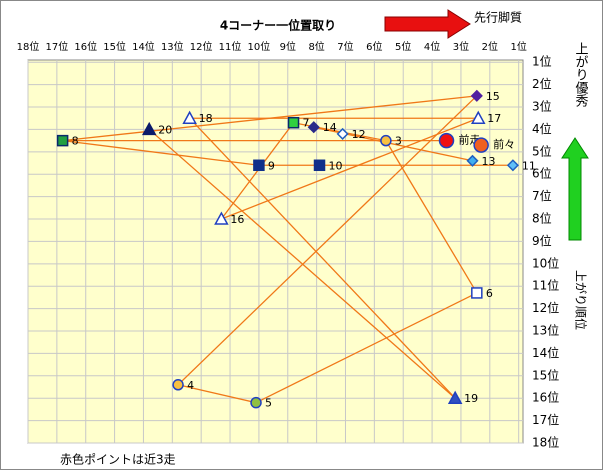 This screenshot has width=603, height=470. Describe the element at coordinates (118, 460) in the screenshot. I see `note: 赤色ポイントは近3走` at that location.